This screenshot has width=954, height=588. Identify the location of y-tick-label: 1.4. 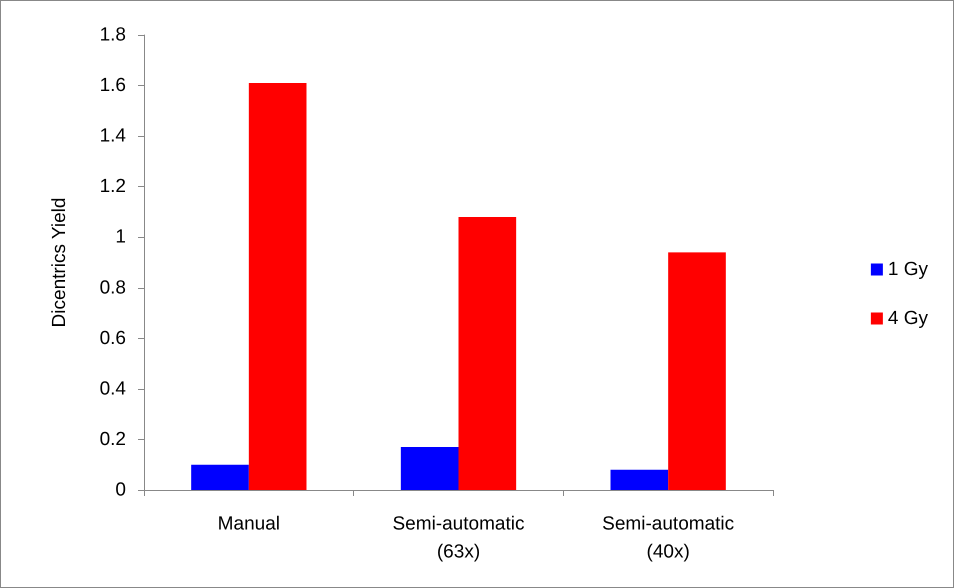
(113, 136).